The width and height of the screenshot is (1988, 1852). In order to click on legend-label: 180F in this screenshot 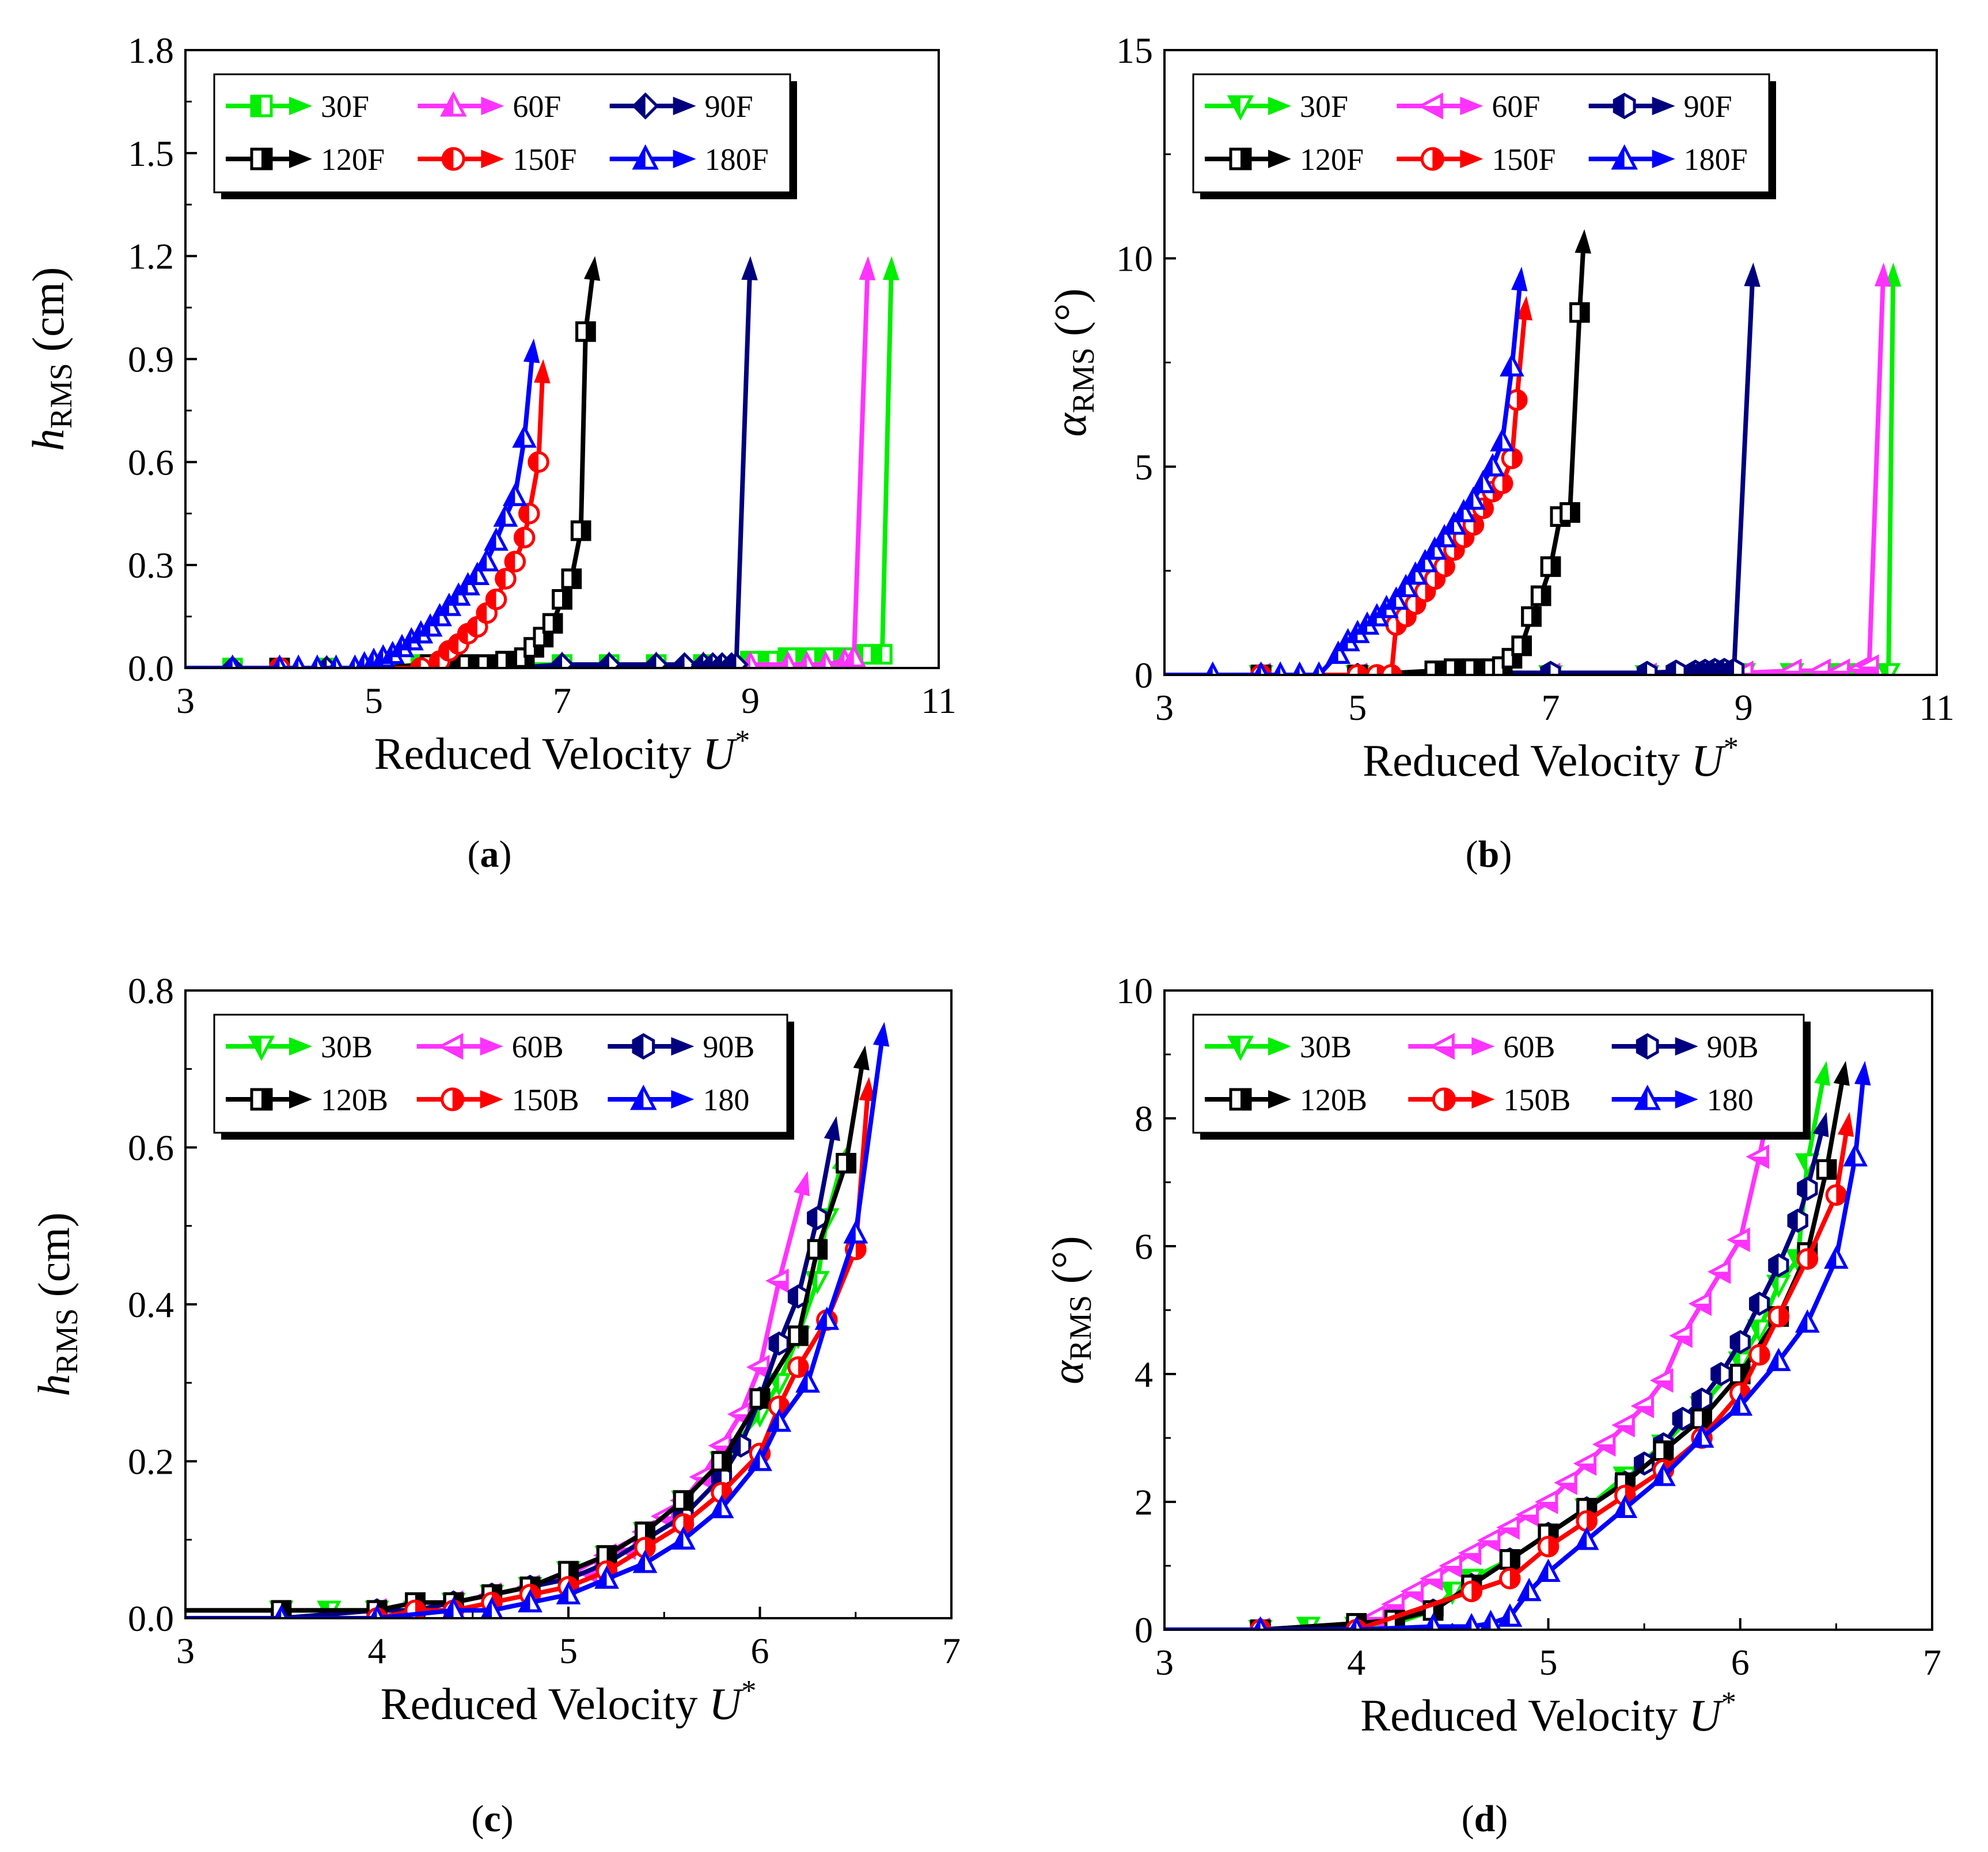, I will do `click(1716, 159)`.